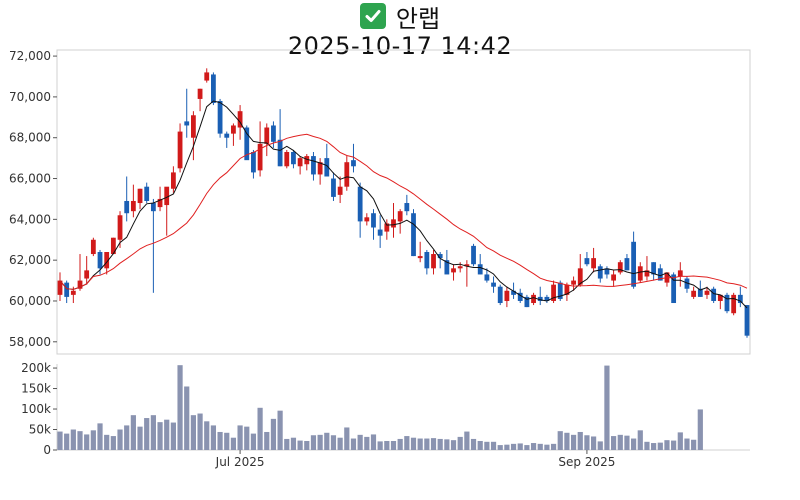 The height and width of the screenshot is (500, 800). Describe the element at coordinates (30, 260) in the screenshot. I see `price-tick-label: 62,000` at that location.